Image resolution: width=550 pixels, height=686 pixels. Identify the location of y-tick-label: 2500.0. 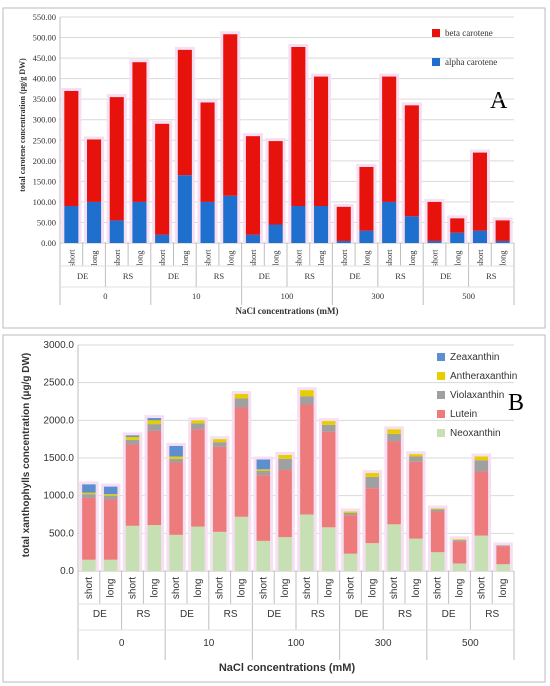
(58, 383).